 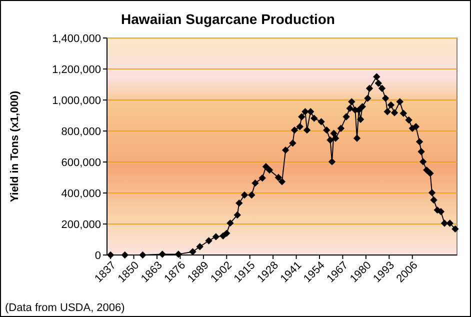 What do you see at coordinates (81, 224) in the screenshot?
I see `y-tick-label: 200,000` at bounding box center [81, 224].